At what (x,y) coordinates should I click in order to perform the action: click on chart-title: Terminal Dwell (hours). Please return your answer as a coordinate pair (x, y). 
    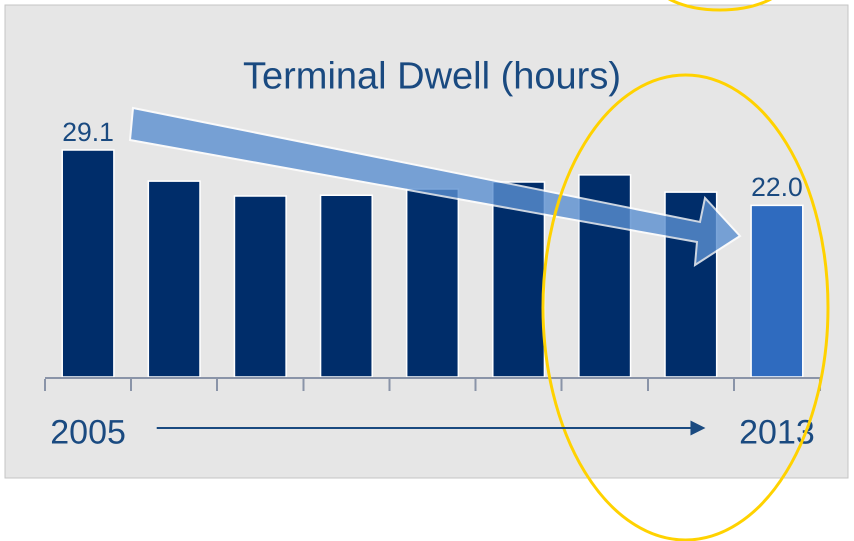
    Looking at the image, I should click on (432, 76).